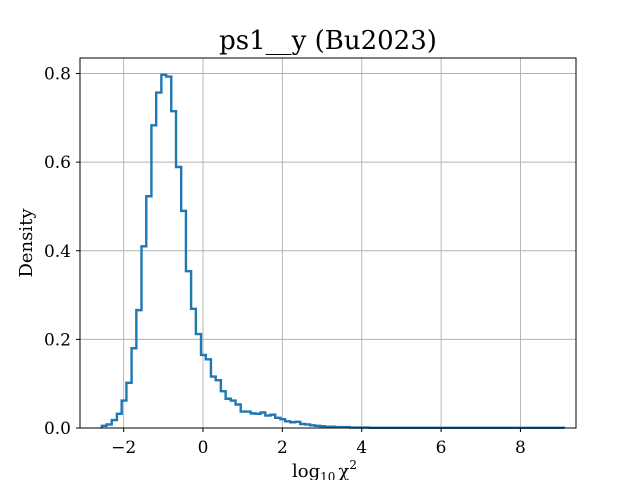 This screenshot has width=640, height=480. I want to click on x-tick-label: 4, so click(361, 448).